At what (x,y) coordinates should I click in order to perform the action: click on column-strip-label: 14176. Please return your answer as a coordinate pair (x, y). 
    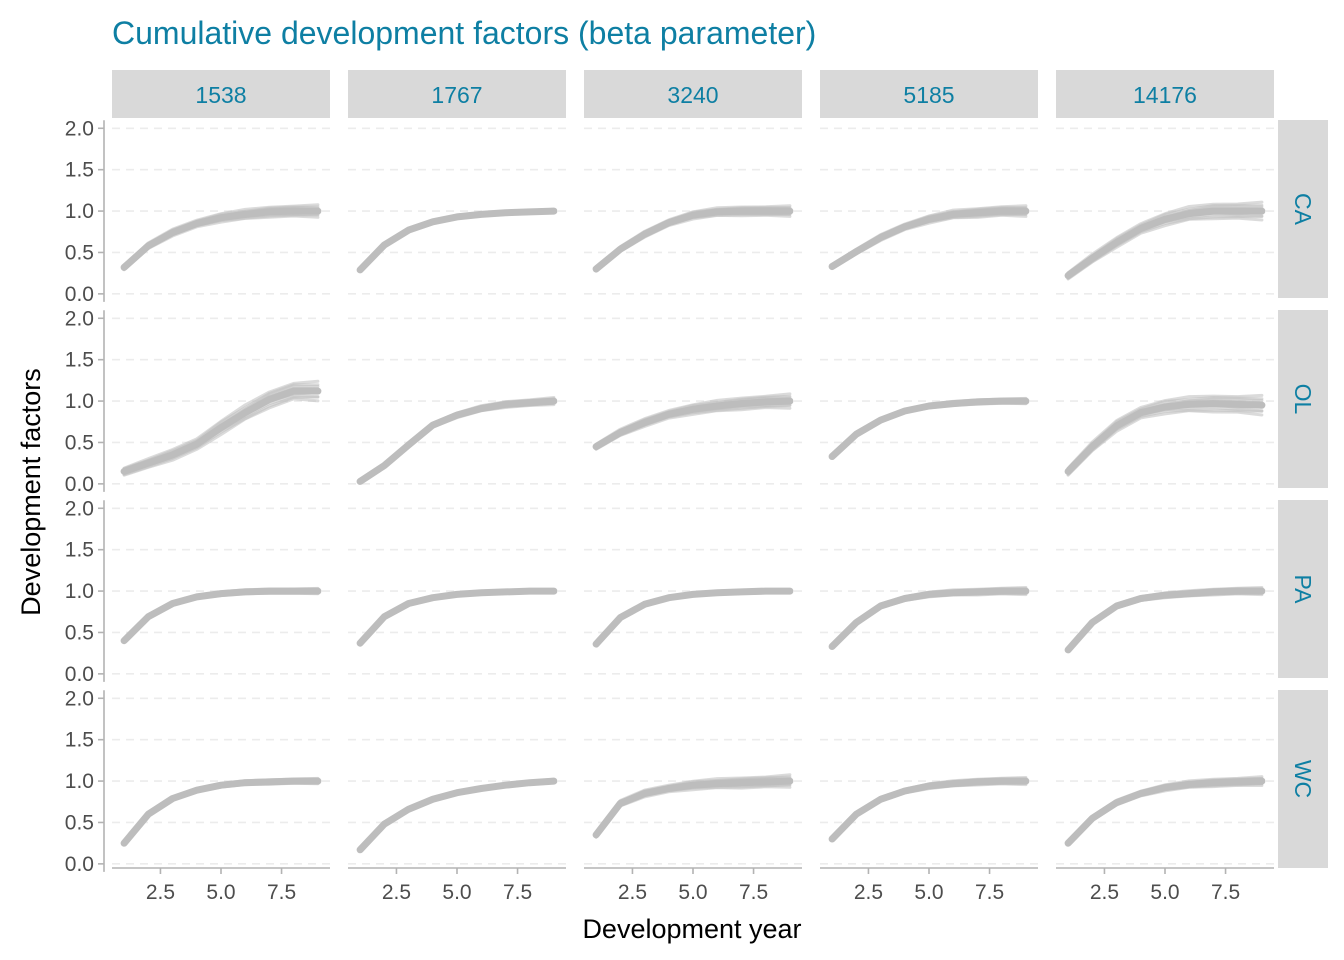
    Looking at the image, I should click on (1165, 95).